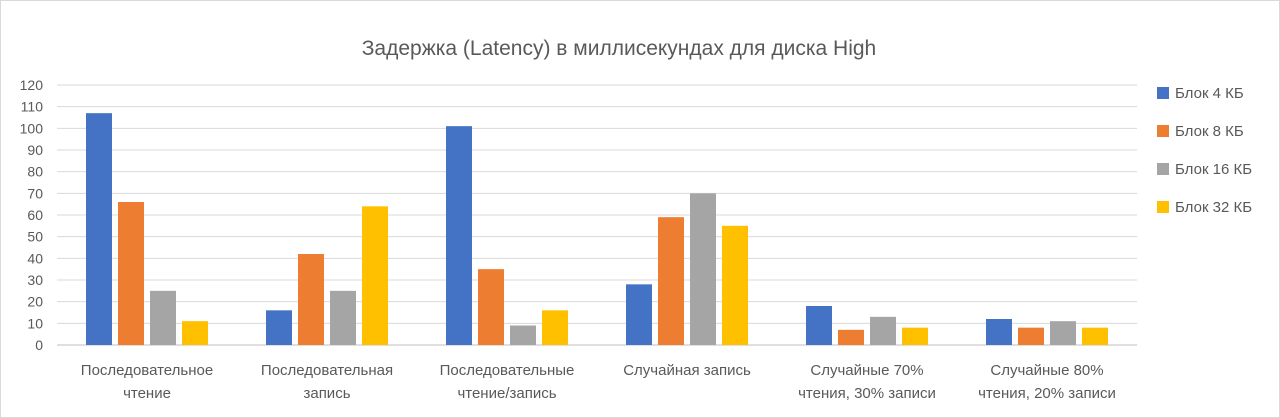 The width and height of the screenshot is (1280, 418). Describe the element at coordinates (1204, 150) in the screenshot. I see `legend: Блок 4 КБ Блок 8 КБ Блок 16 КБ Блок 32 КБ` at that location.